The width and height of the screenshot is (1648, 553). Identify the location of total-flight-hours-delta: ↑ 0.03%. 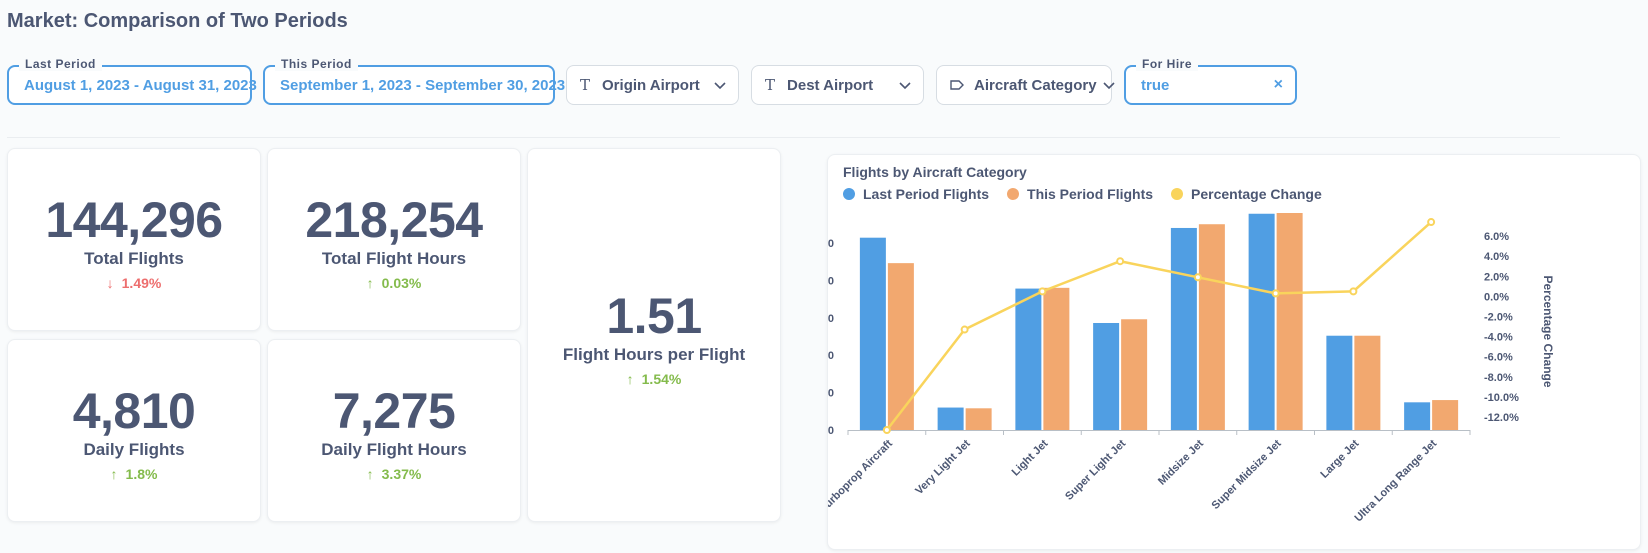
(394, 283).